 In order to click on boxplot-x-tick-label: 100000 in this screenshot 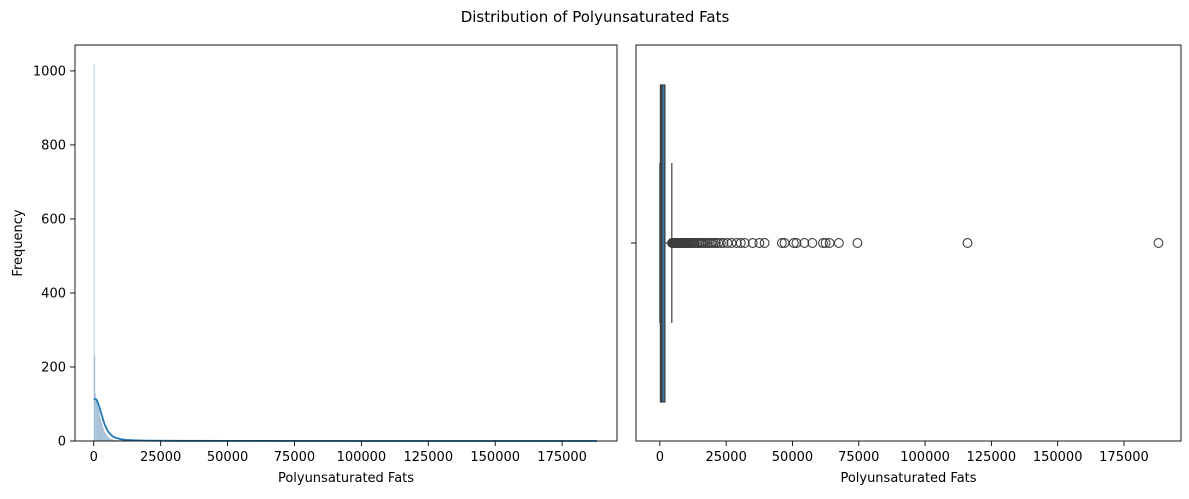, I will do `click(925, 457)`.